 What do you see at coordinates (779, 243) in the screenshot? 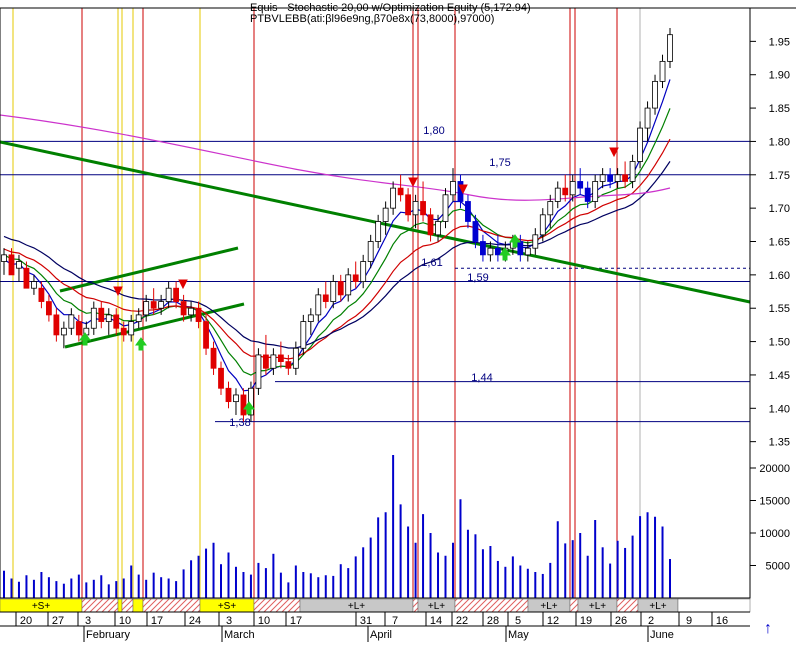
I see `price-tick-label: 1.65` at bounding box center [779, 243].